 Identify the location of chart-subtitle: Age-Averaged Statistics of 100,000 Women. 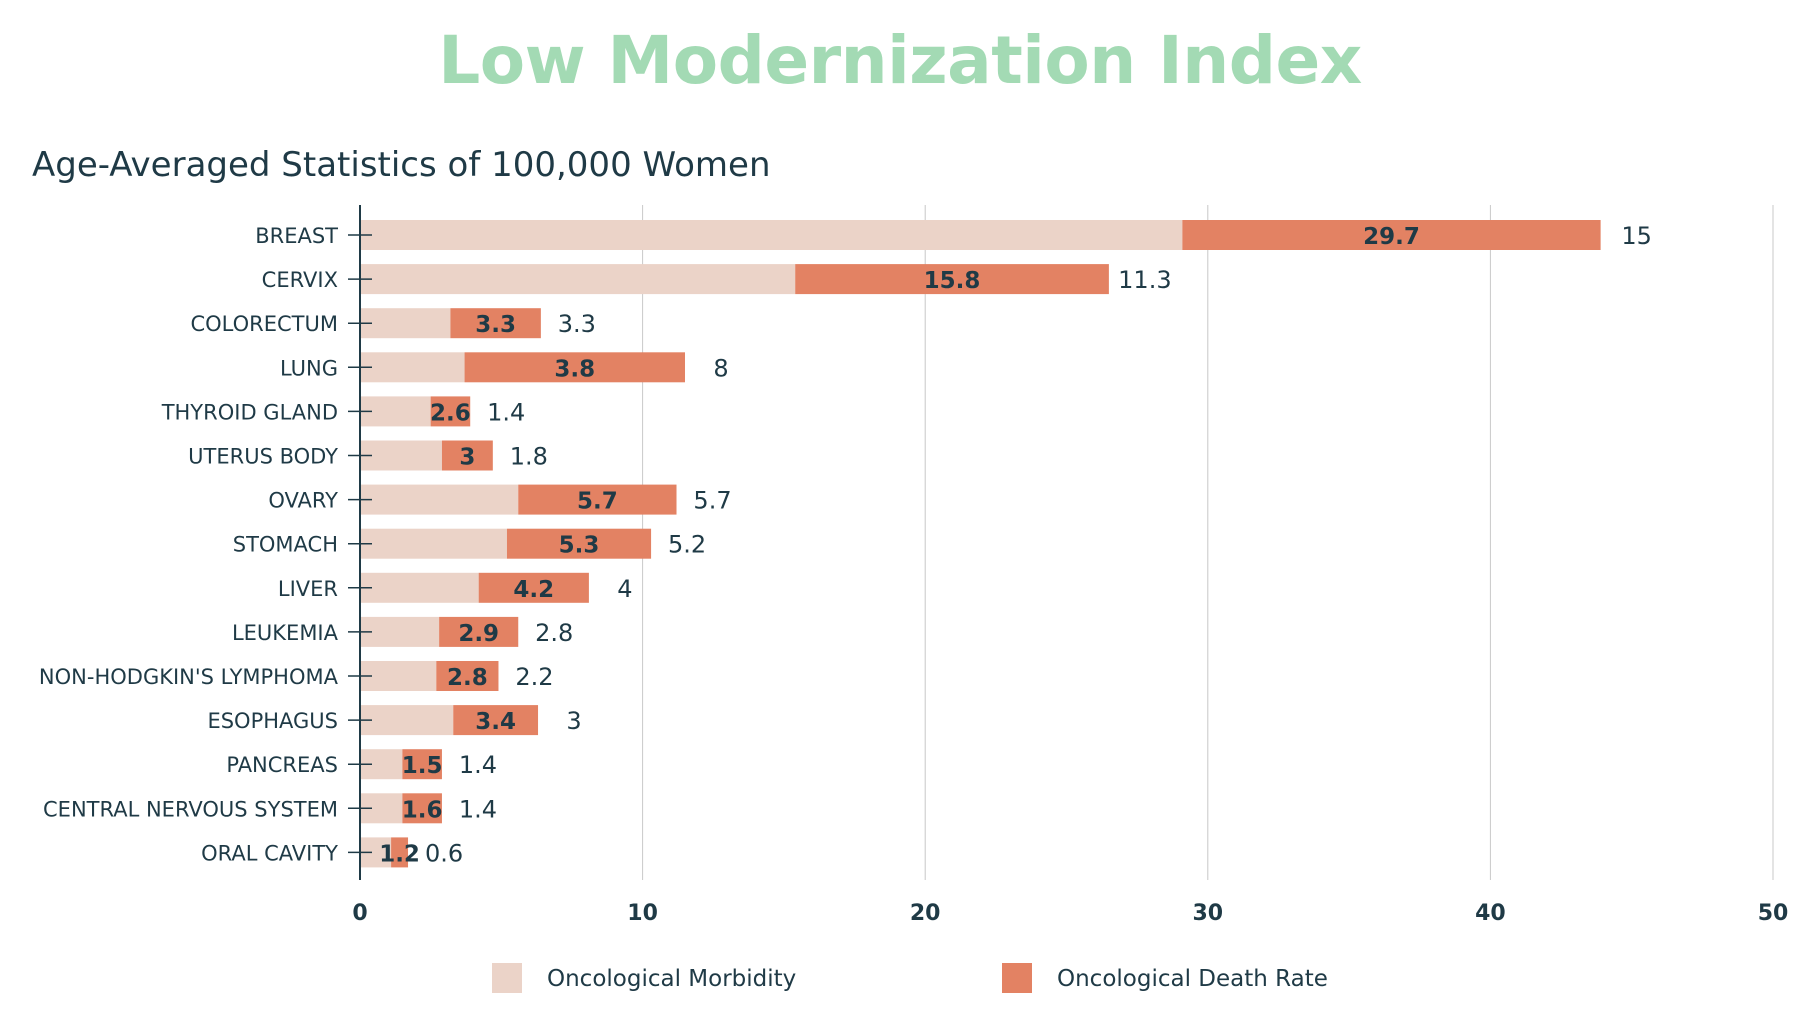
(401, 165).